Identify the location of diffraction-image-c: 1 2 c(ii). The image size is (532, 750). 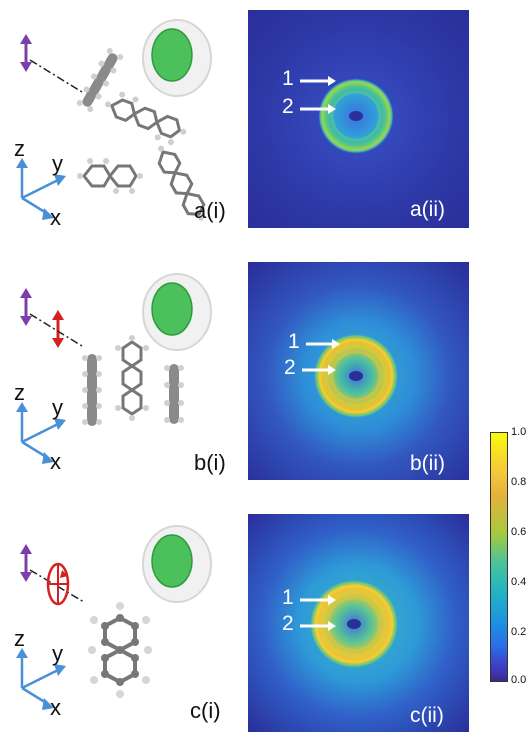
(358, 623).